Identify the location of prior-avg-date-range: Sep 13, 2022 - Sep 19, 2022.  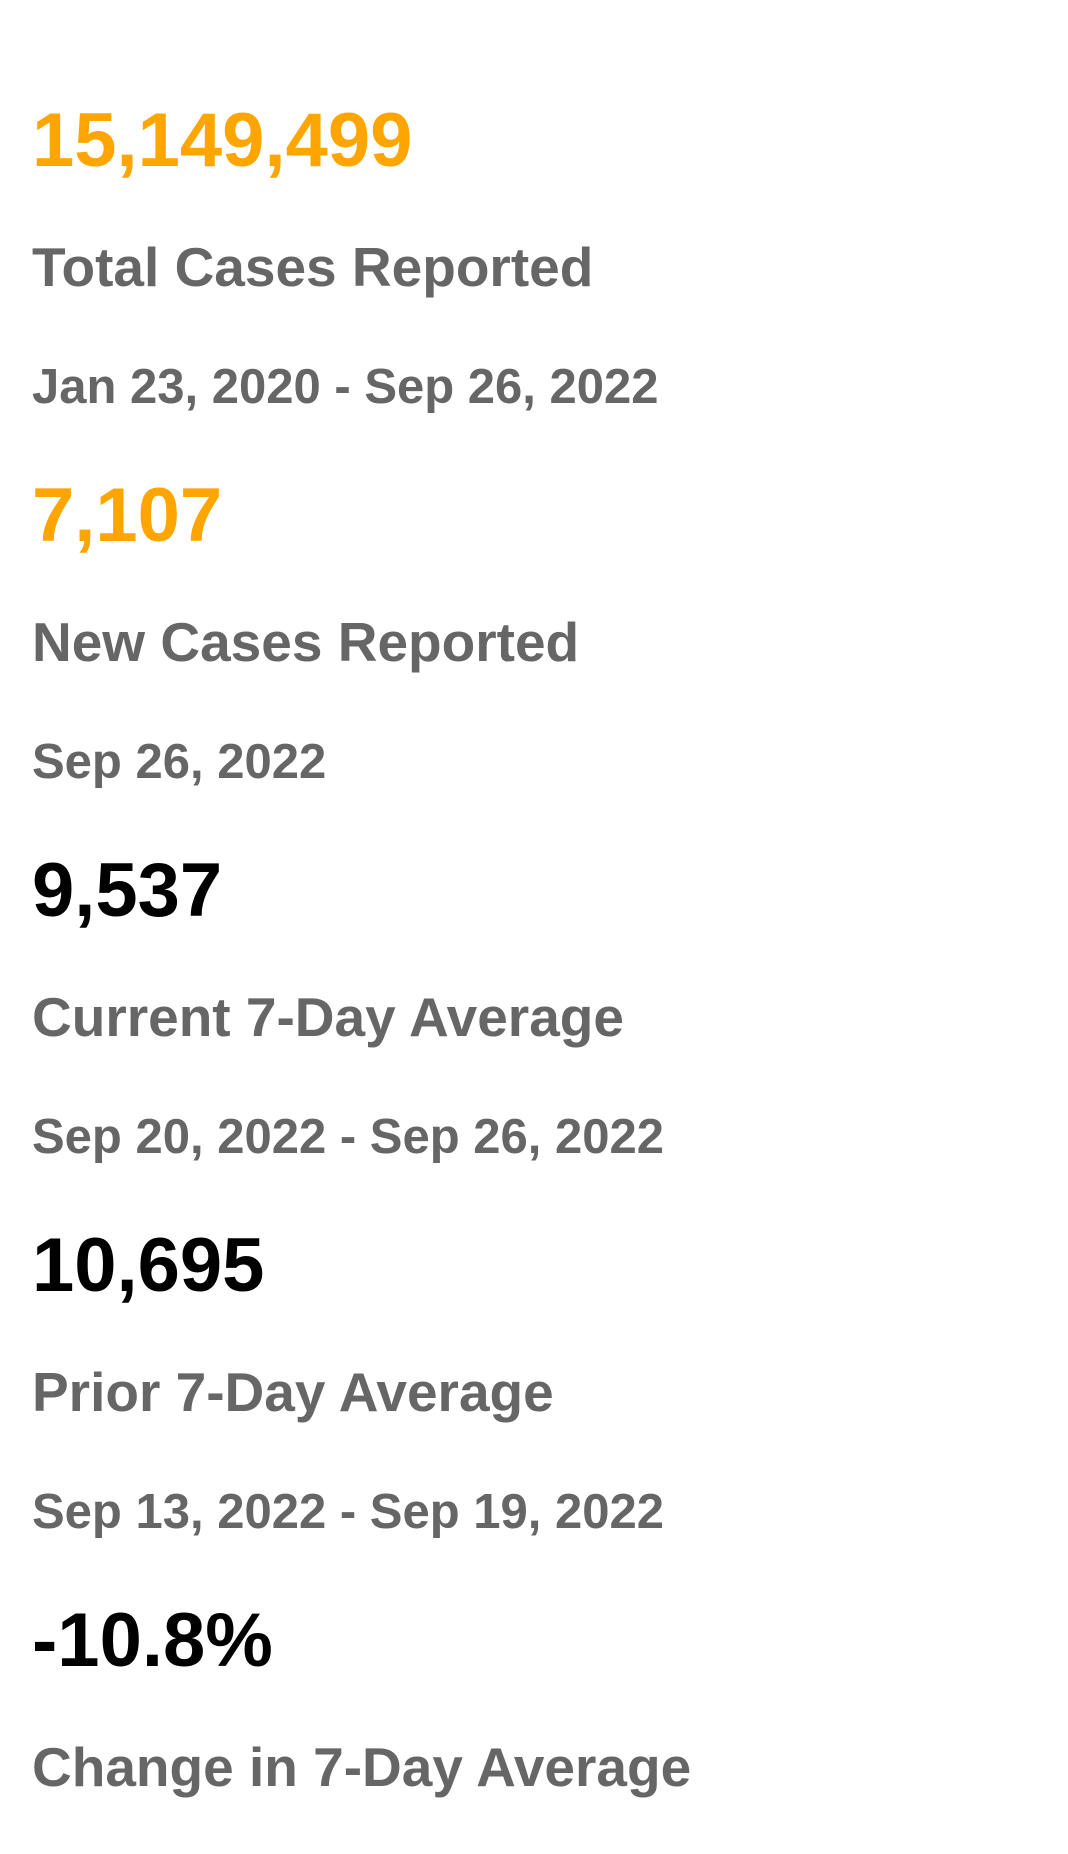
(348, 1512).